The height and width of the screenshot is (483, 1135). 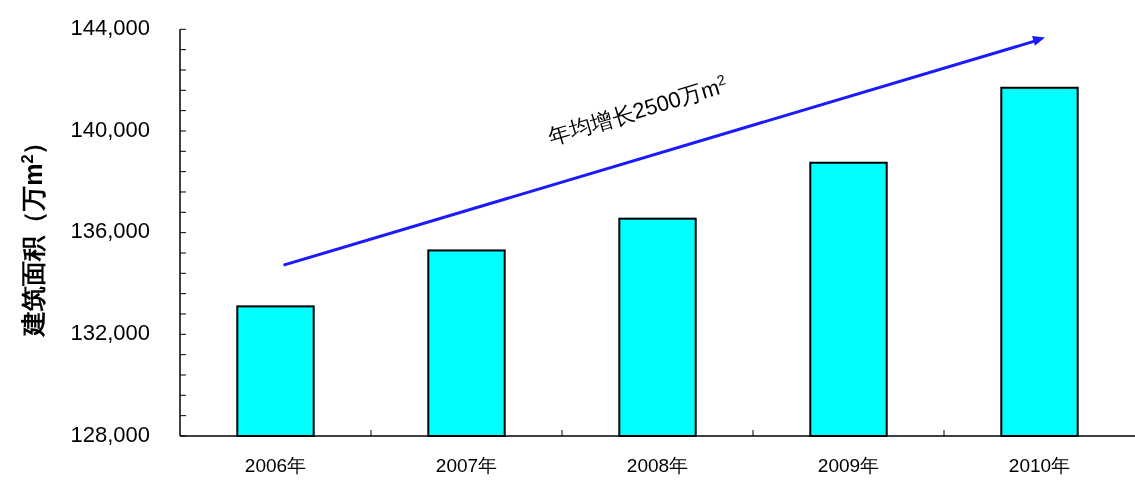 I want to click on y-tick-label: 128,000, so click(x=110, y=434).